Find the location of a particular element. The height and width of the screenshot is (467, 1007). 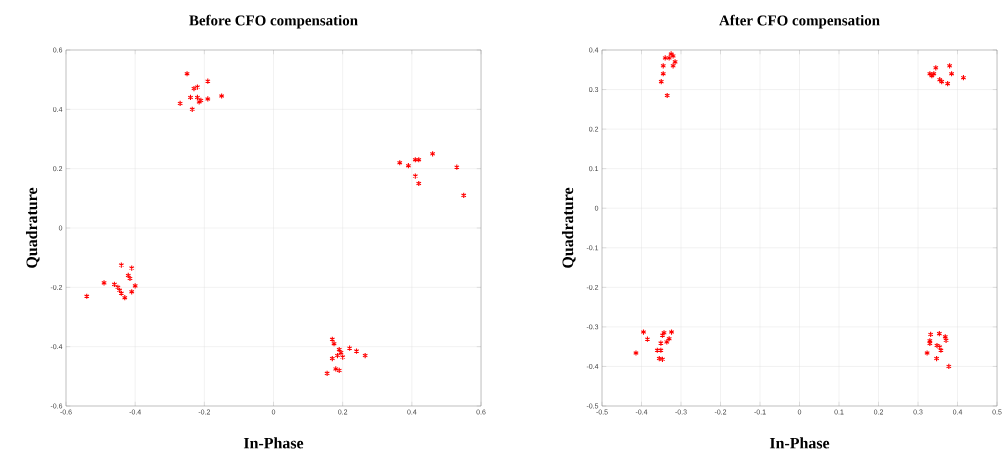

chart-title: Before CFO compensation is located at coordinates (273, 21).